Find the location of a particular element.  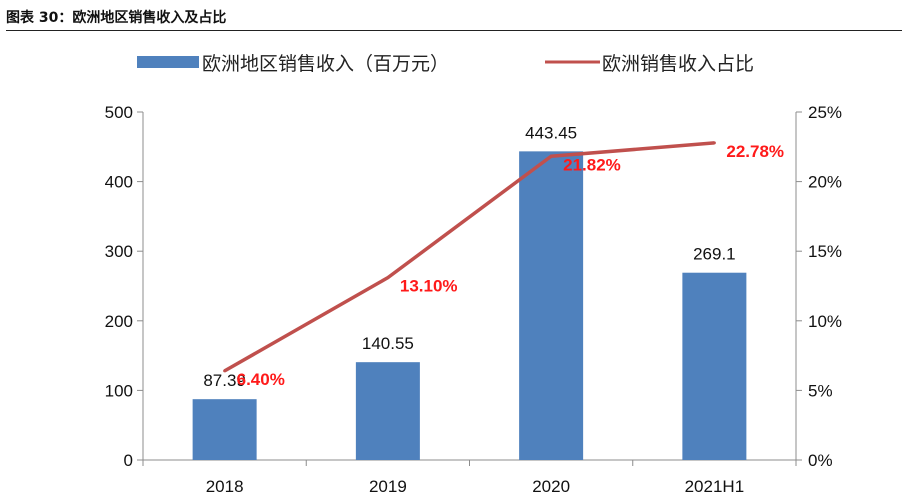

legend-swatch-bar is located at coordinates (168, 62).